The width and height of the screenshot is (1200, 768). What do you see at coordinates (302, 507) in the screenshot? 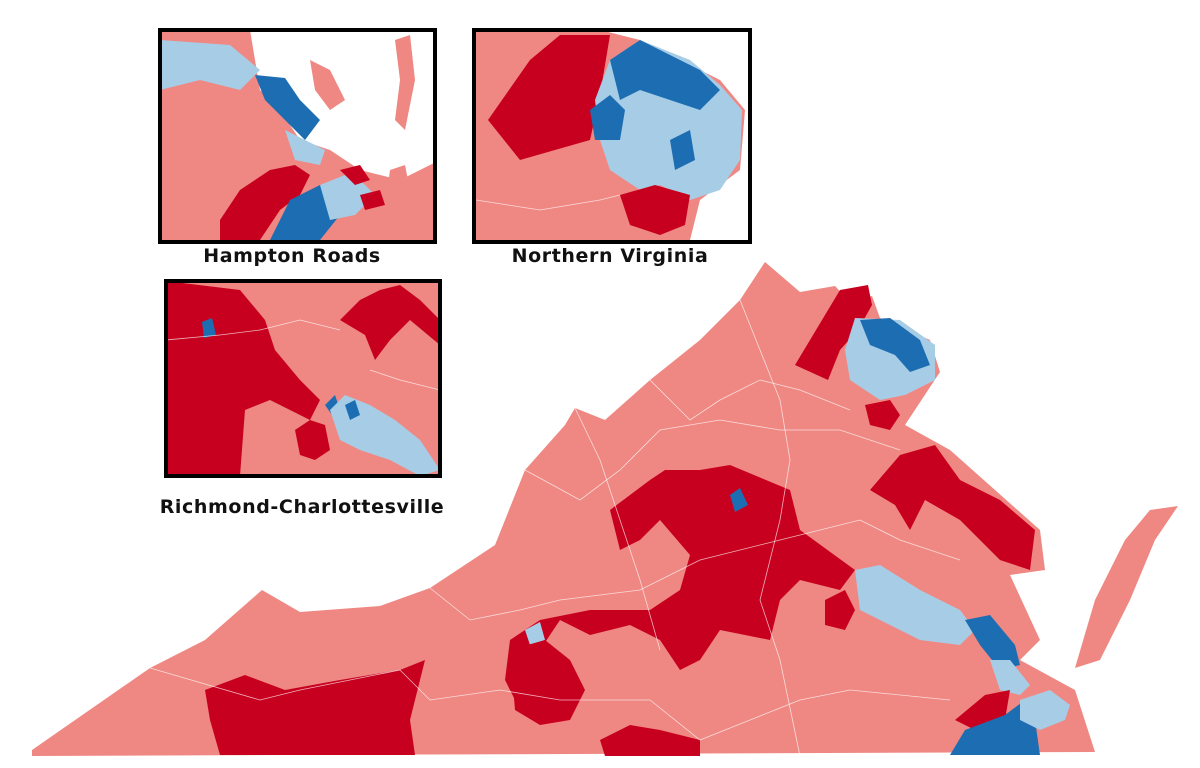
I see `inset-label: Richmond-Charlottesville` at bounding box center [302, 507].